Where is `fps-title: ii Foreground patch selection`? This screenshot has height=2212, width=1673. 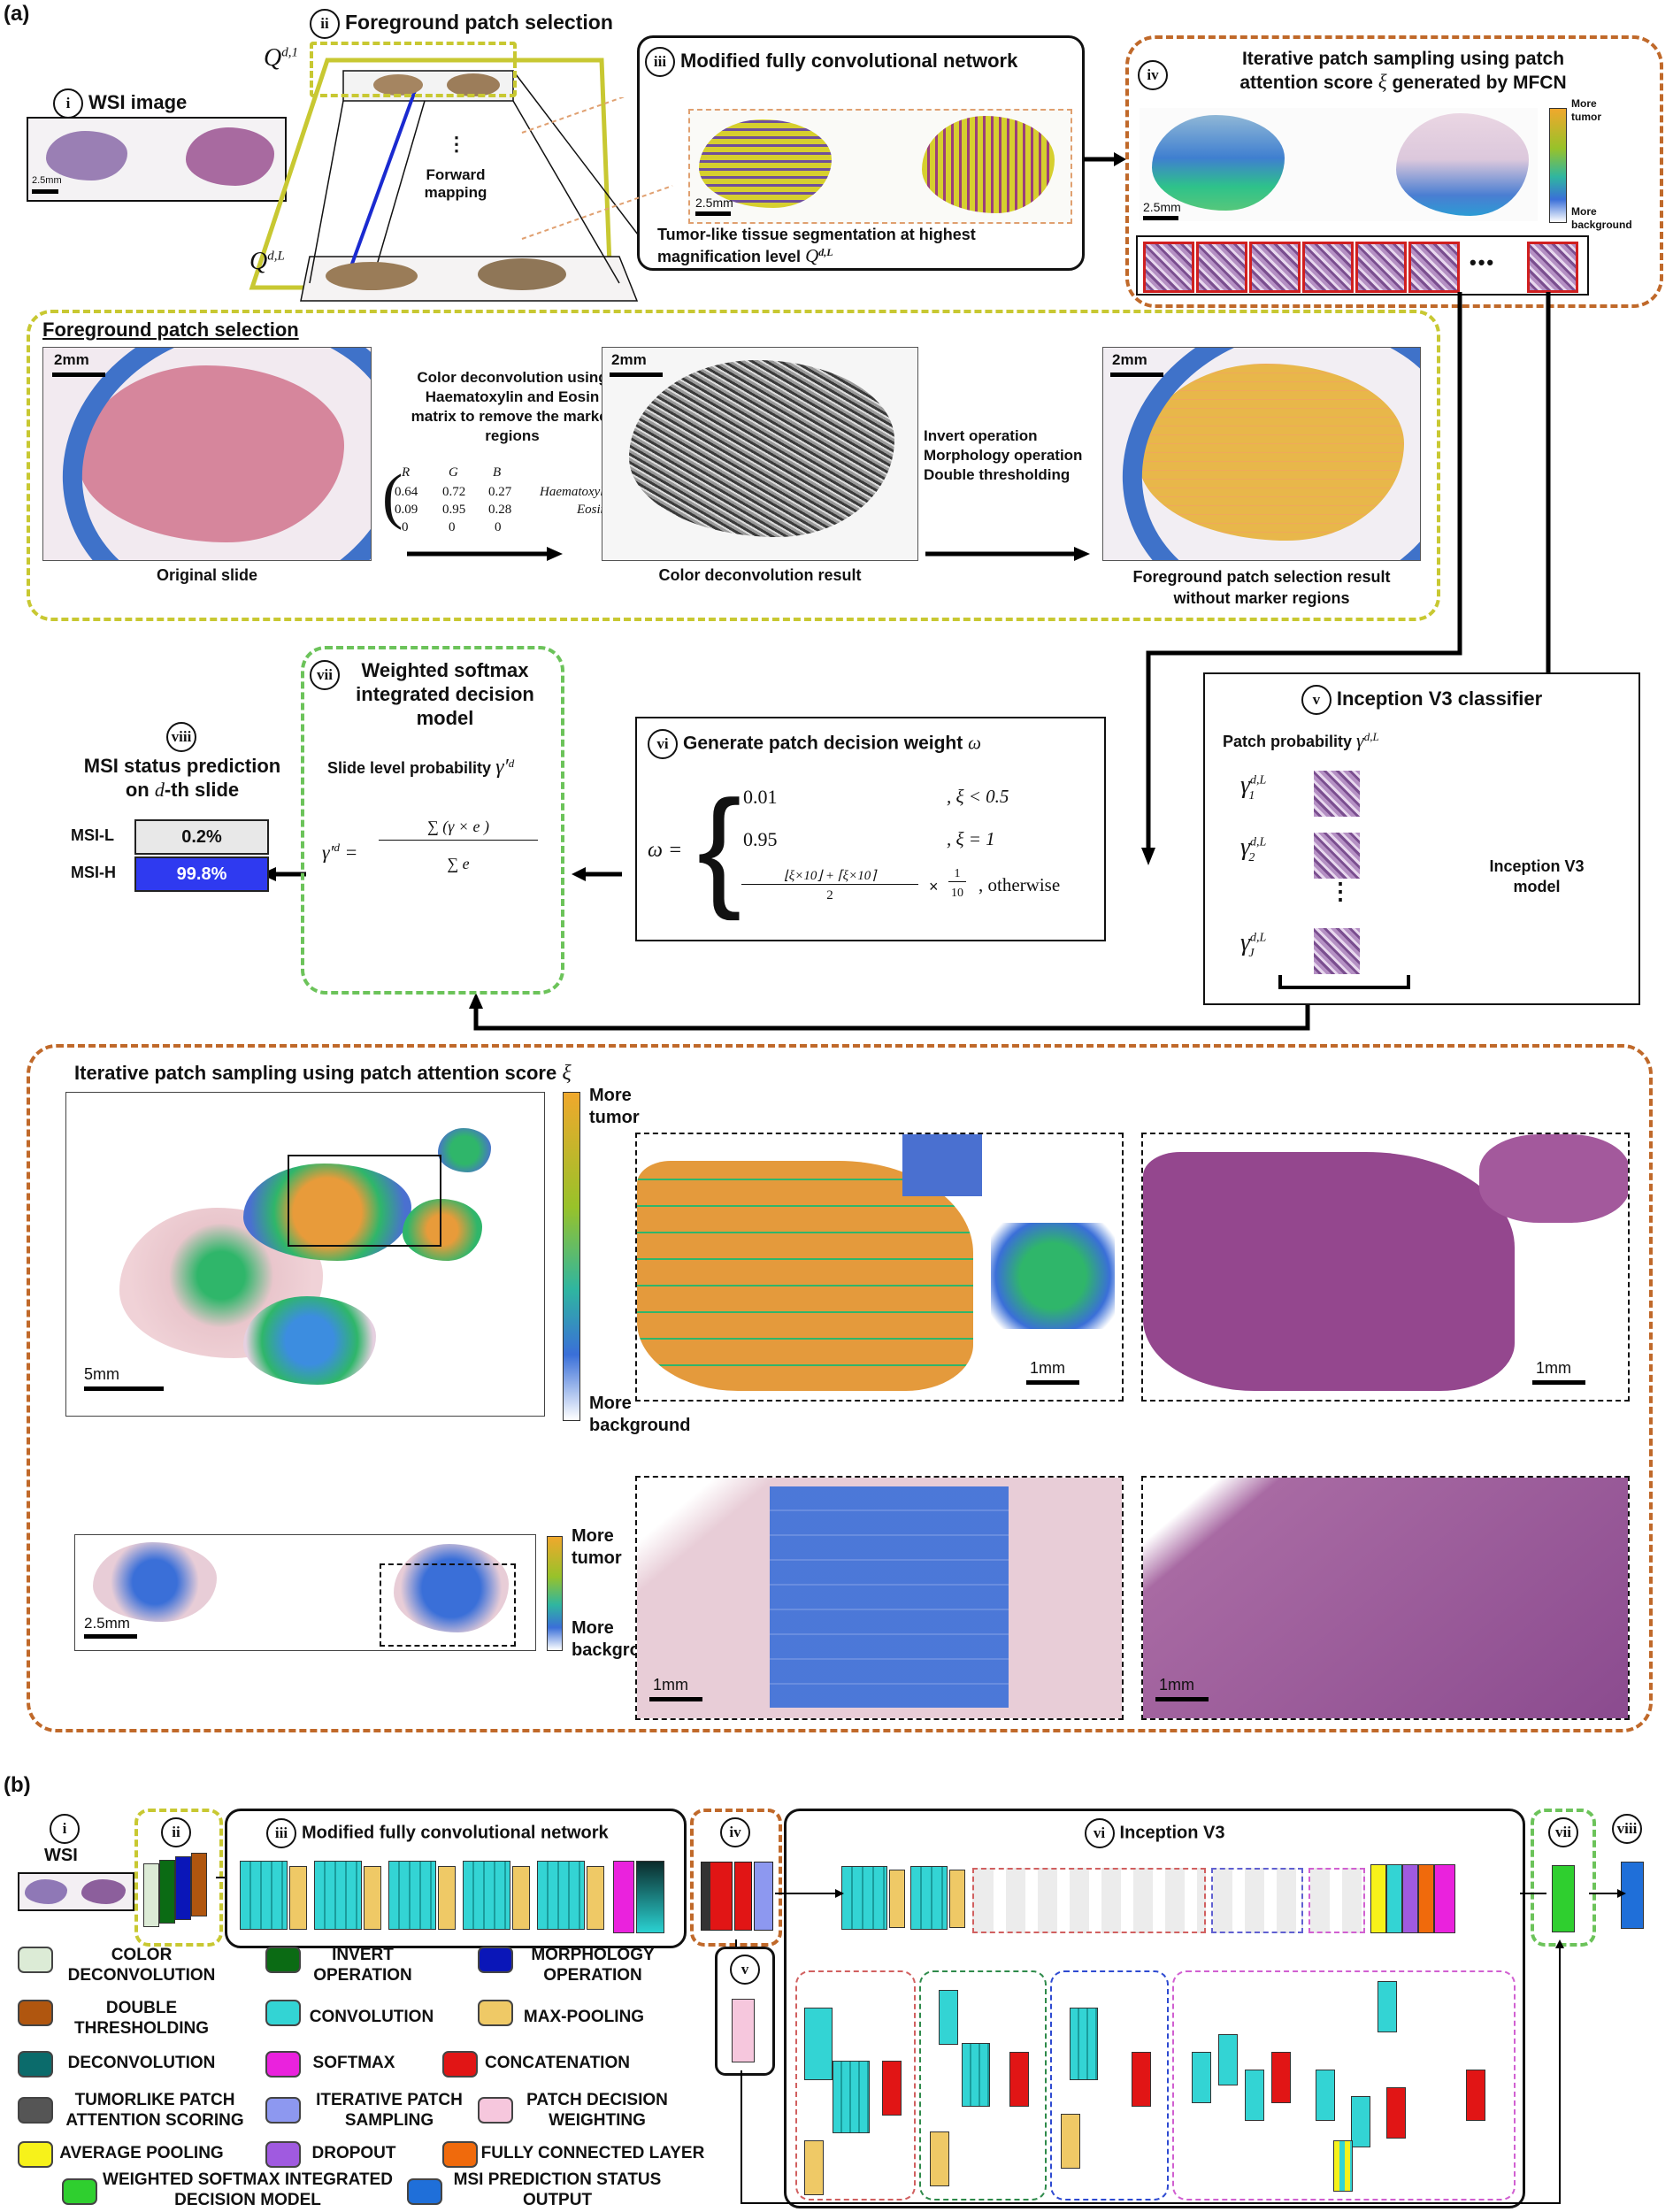 fps-title: ii Foreground patch selection is located at coordinates (462, 24).